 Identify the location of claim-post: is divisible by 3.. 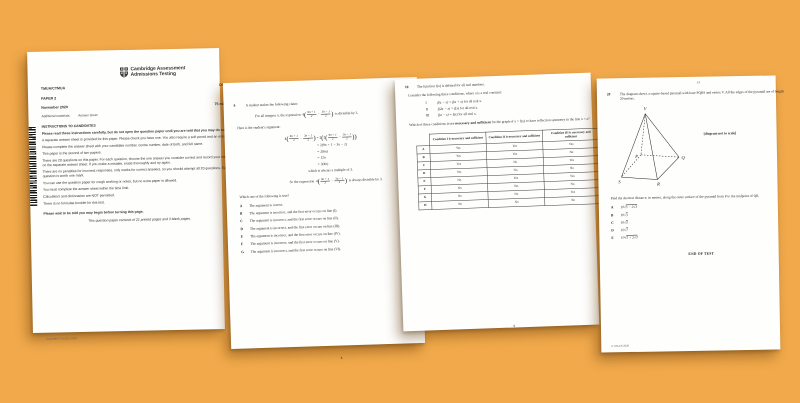
(346, 113).